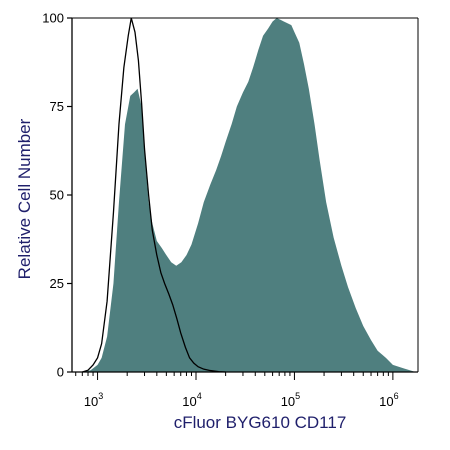 This screenshot has height=450, width=450. I want to click on x-tick-label: 10³, so click(93, 400).